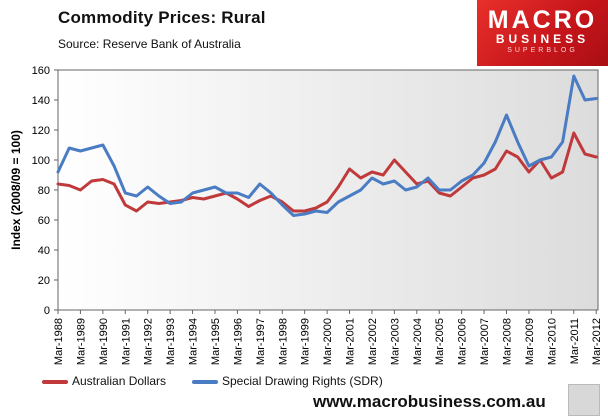 The width and height of the screenshot is (608, 420). Describe the element at coordinates (41, 101) in the screenshot. I see `y-tick-label: 140` at that location.